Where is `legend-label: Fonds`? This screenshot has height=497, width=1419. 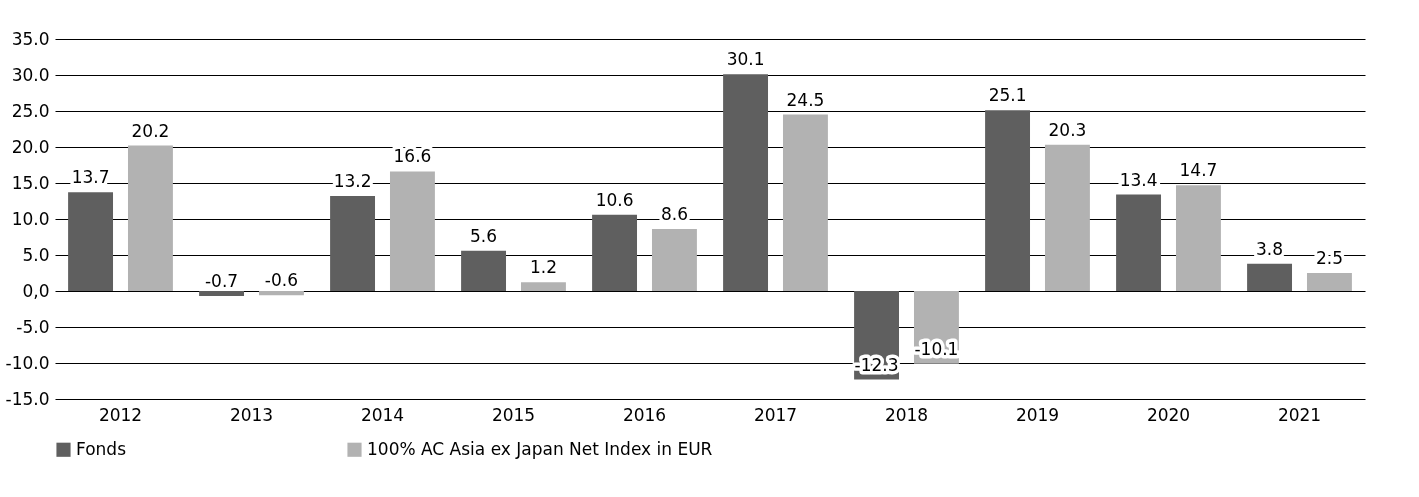 legend-label: Fonds is located at coordinates (101, 448).